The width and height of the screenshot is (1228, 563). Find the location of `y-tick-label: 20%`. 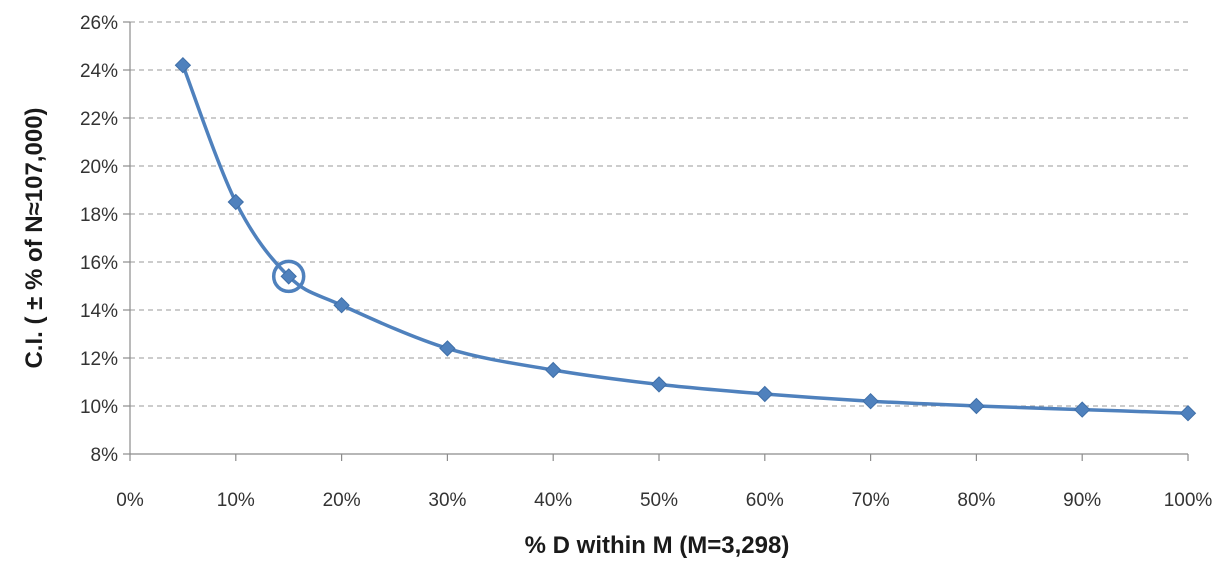

y-tick-label: 20% is located at coordinates (99, 167).